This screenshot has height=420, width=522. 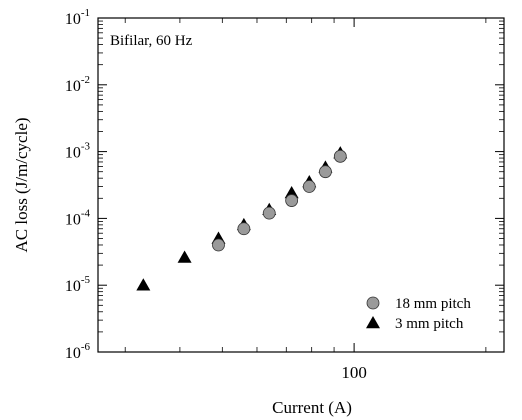 I want to click on x-axis-label: Current (A), so click(x=312, y=407).